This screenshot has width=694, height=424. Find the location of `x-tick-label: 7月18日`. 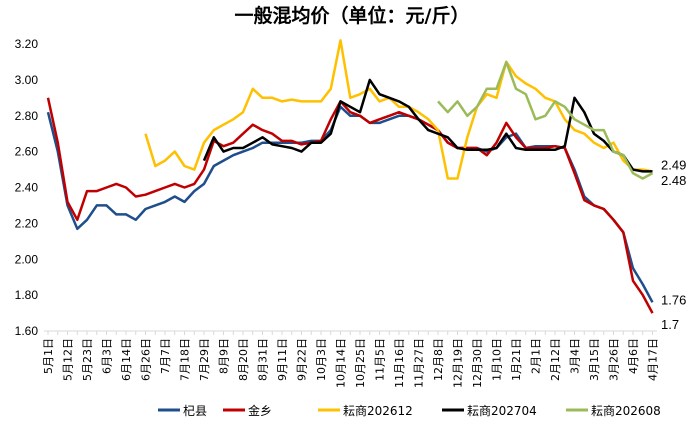

x-tick-label: 7月18日 is located at coordinates (185, 359).